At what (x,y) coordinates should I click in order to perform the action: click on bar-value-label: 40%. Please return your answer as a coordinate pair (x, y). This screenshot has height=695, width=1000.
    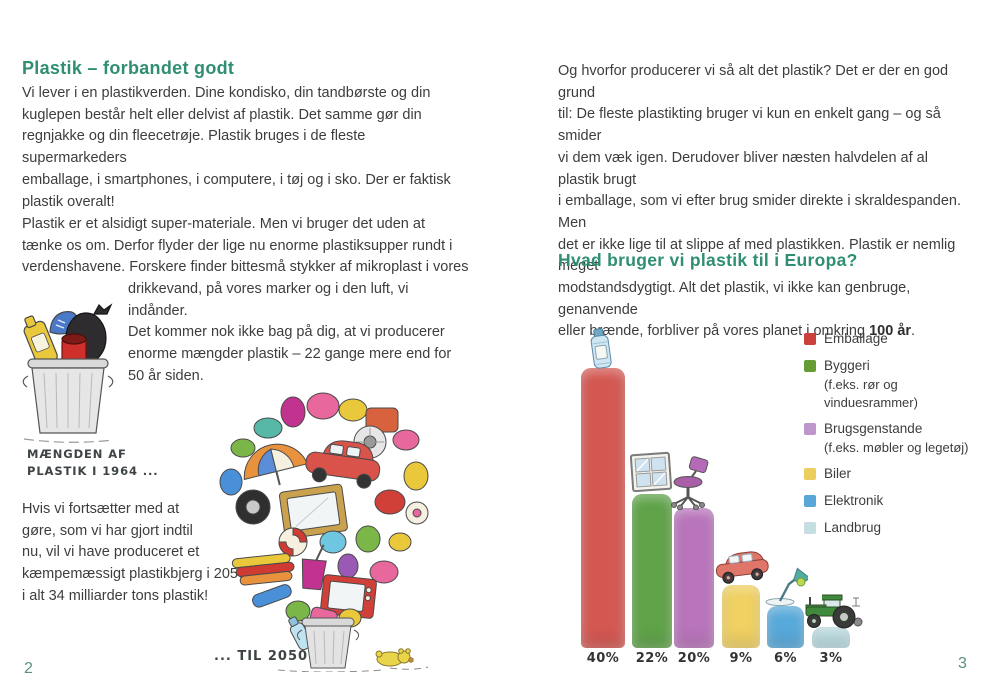
    Looking at the image, I should click on (603, 658).